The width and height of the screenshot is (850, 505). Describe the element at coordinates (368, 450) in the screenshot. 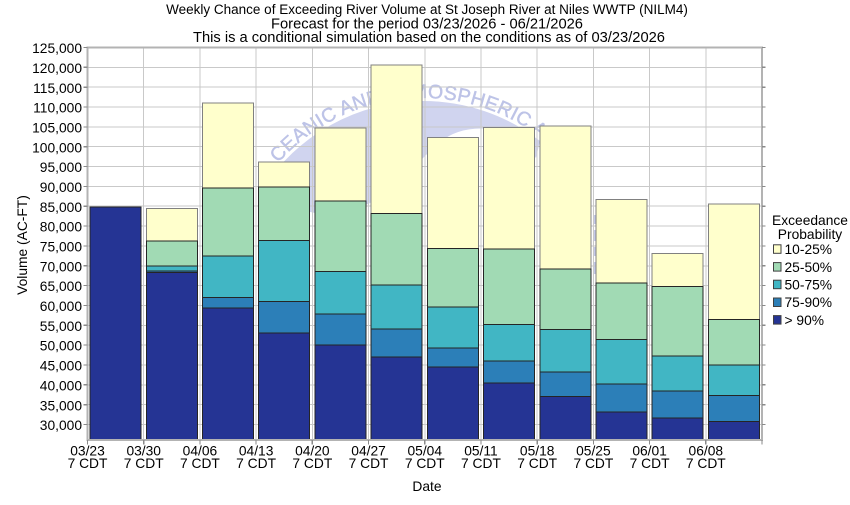

I see `svg-text: 04/27` at that location.